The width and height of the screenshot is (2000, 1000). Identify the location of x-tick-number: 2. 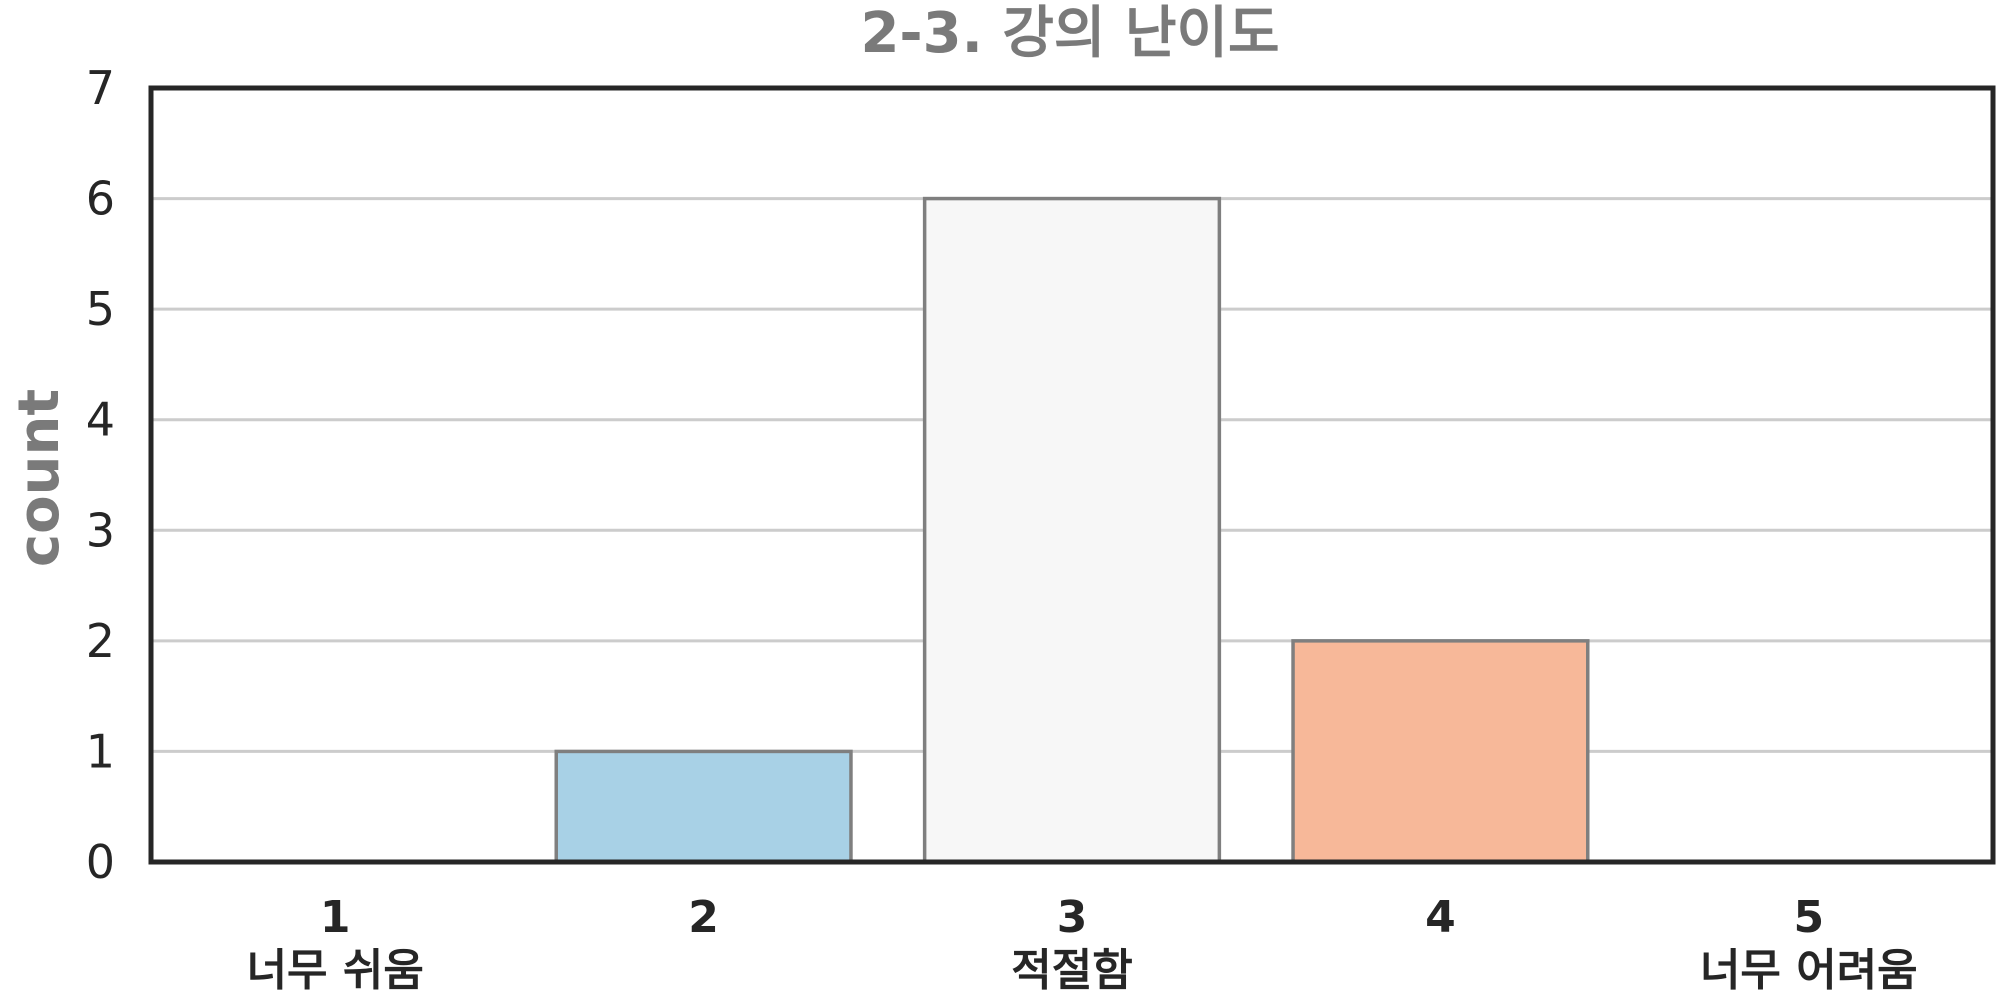
(703, 917).